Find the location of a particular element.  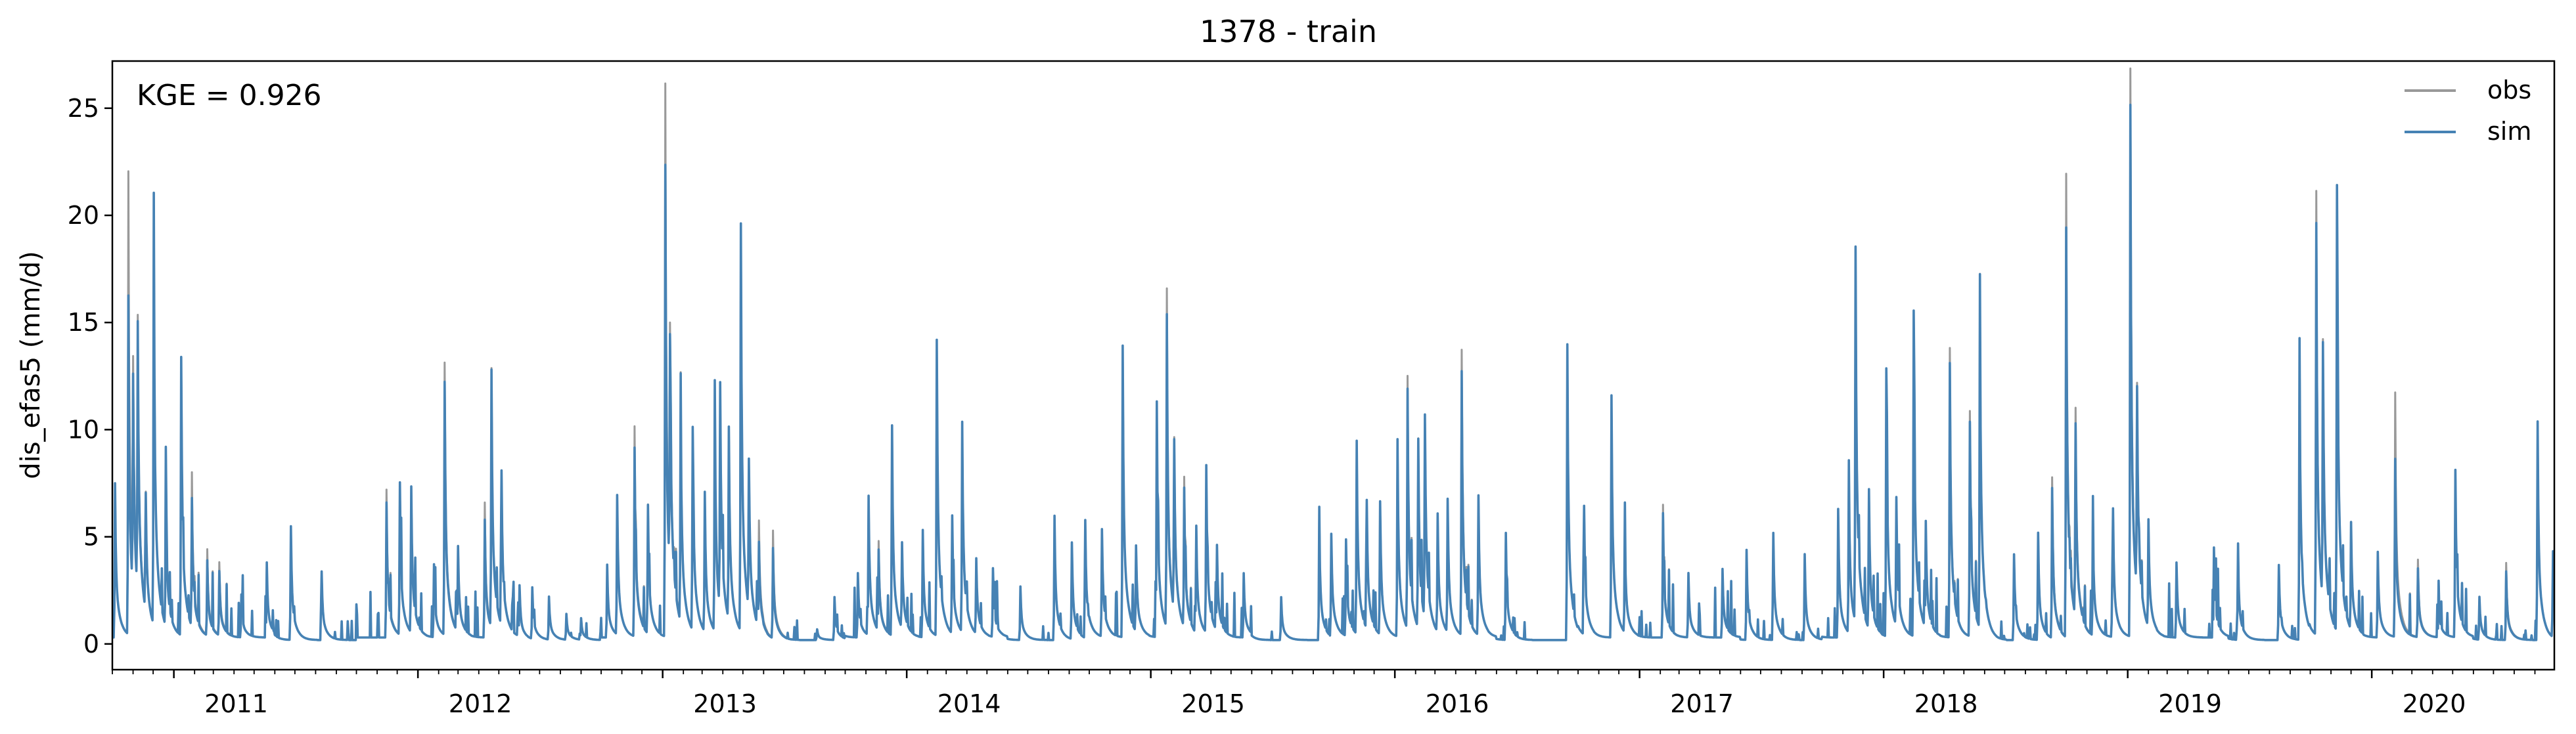

kge-annotation: KGE = 0.926 is located at coordinates (229, 95).